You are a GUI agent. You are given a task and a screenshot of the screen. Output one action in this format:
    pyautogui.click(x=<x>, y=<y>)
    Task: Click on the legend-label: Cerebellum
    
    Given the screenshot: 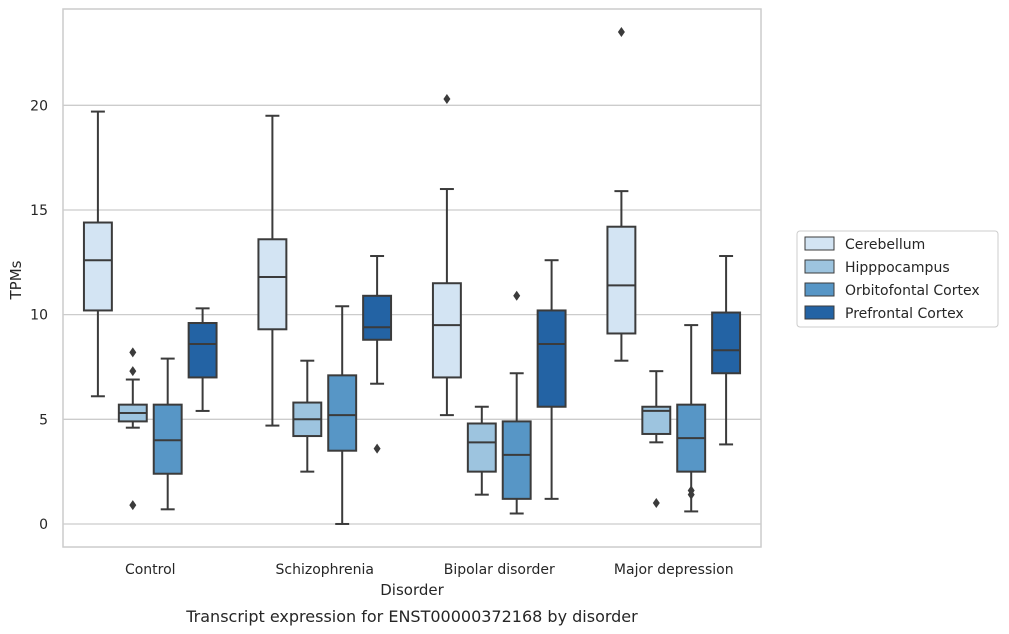 What is the action you would take?
    pyautogui.click(x=885, y=245)
    